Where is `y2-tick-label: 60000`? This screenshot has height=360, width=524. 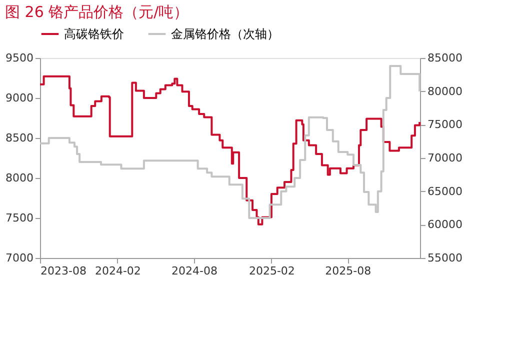 y2-tick-label: 60000 is located at coordinates (445, 225).